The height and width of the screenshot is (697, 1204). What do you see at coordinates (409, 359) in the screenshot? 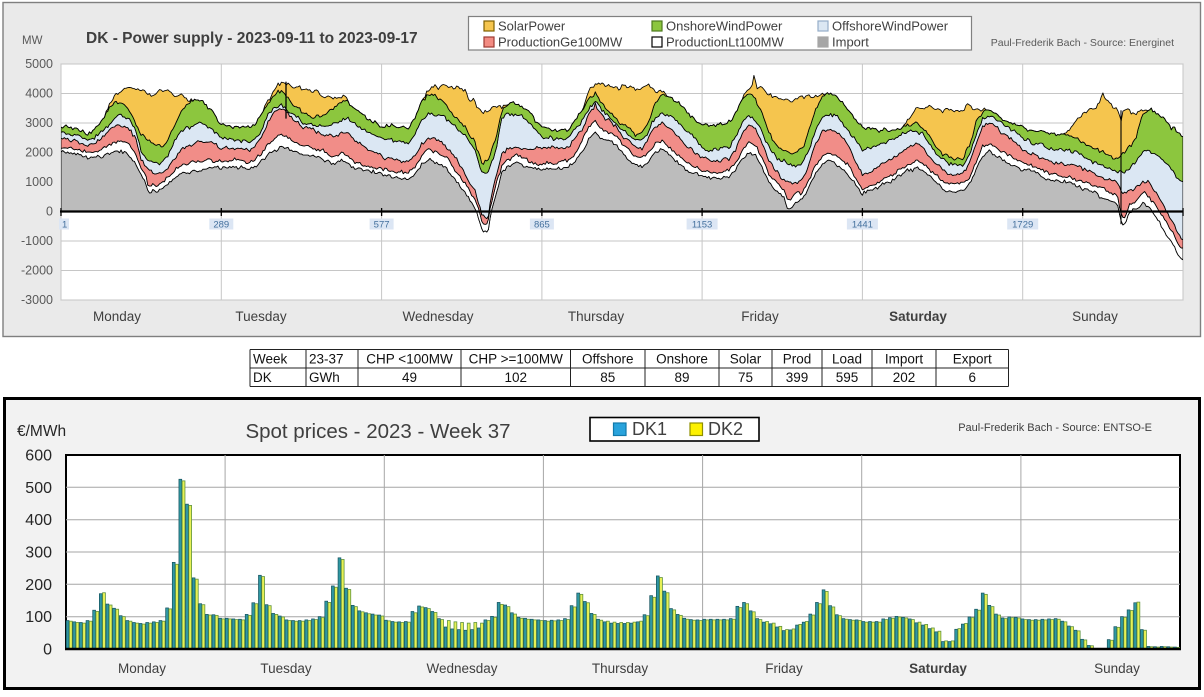
I see `svg-text: CHP <100MW` at bounding box center [409, 359].